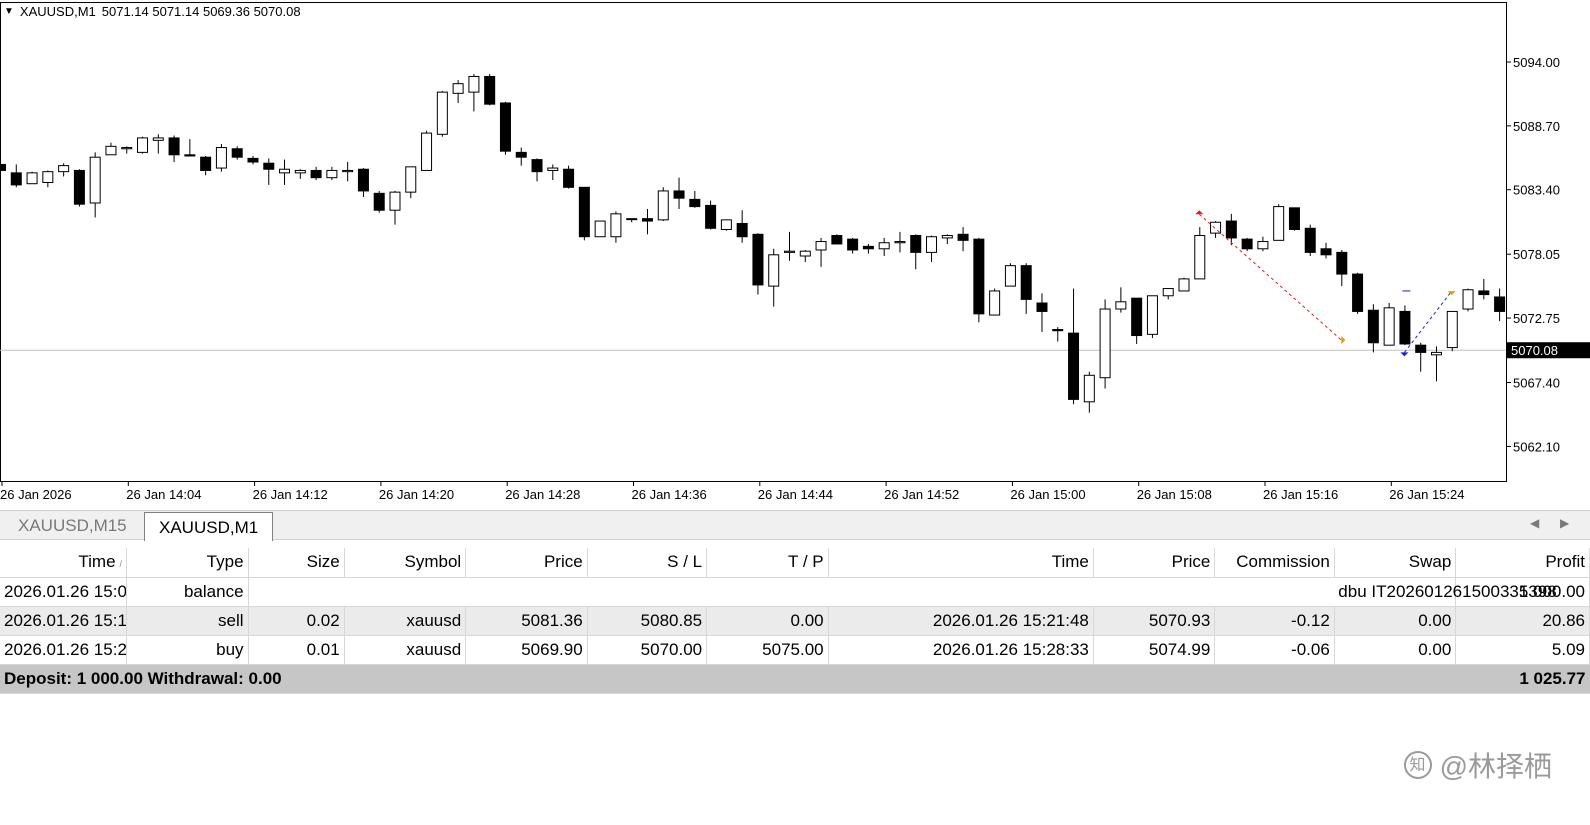  What do you see at coordinates (1154, 621) in the screenshot?
I see `cell-close-price: 5070.93` at bounding box center [1154, 621].